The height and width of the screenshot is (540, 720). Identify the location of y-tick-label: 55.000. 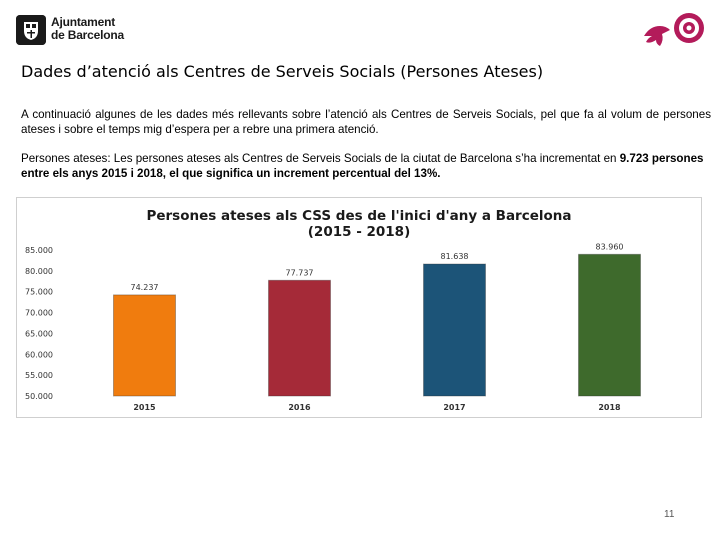
(39, 375).